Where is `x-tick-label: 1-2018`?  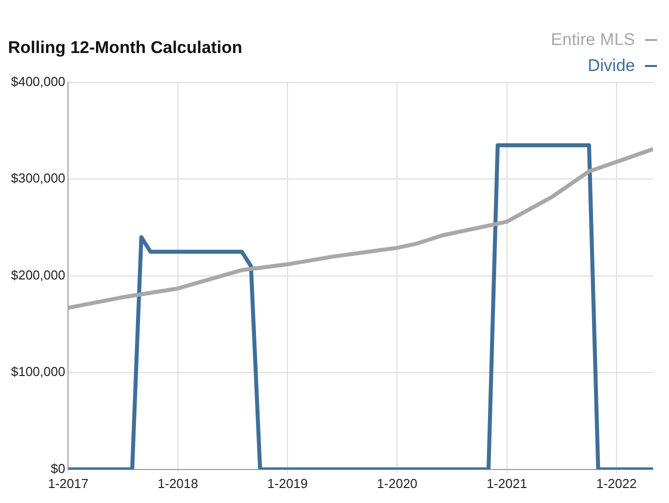
x-tick-label: 1-2018 is located at coordinates (178, 483).